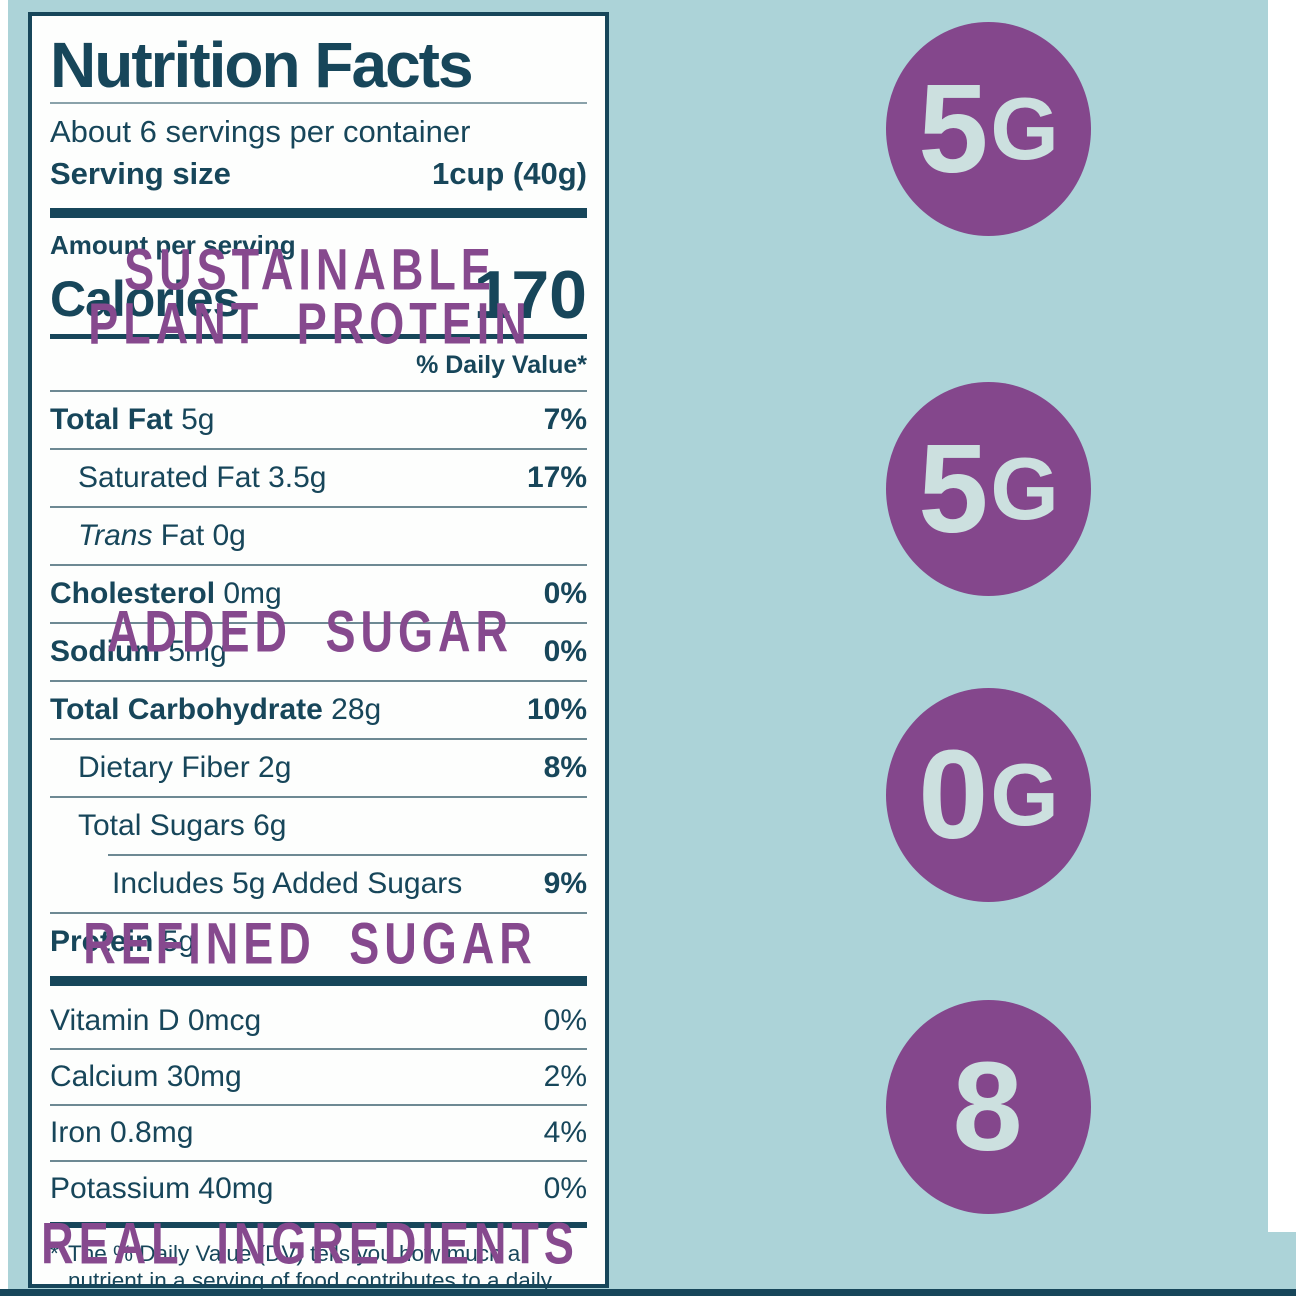 This screenshot has height=1296, width=1296. I want to click on bottom-edge-strip, so click(648, 1292).